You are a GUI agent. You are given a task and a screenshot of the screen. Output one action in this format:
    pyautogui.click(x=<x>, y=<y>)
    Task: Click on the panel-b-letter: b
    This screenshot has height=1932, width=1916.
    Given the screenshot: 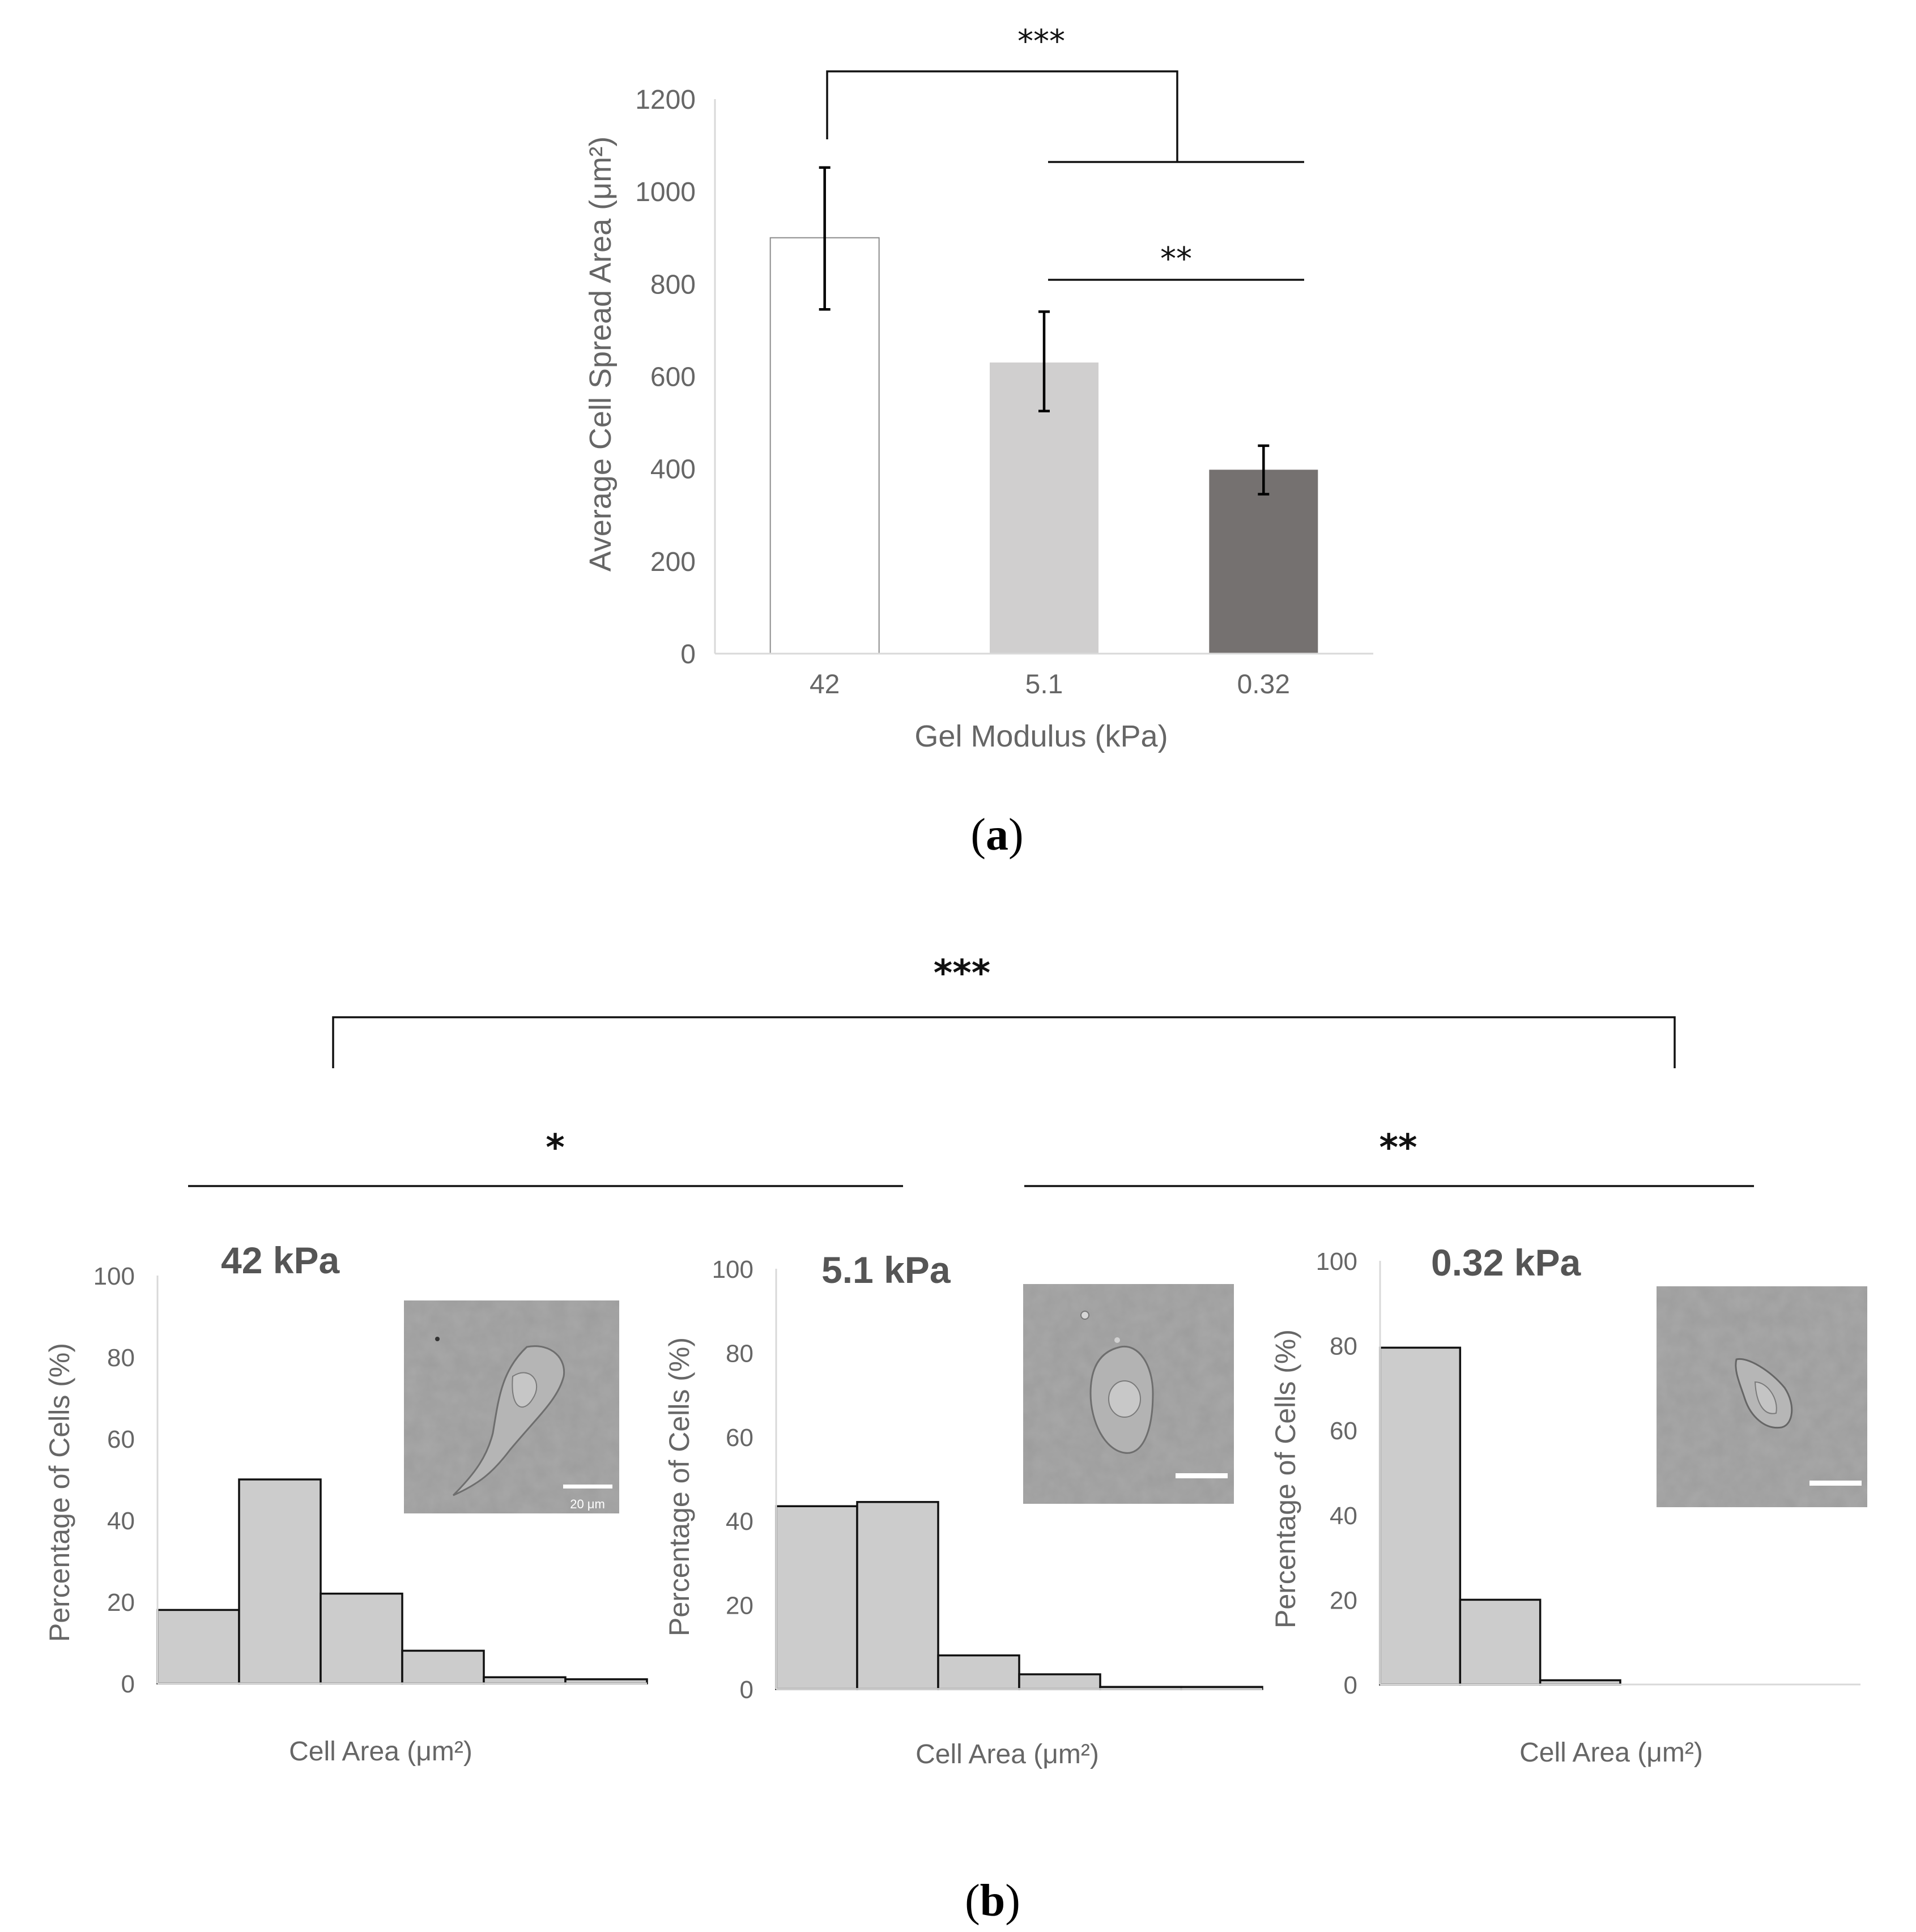 What is the action you would take?
    pyautogui.click(x=993, y=1901)
    